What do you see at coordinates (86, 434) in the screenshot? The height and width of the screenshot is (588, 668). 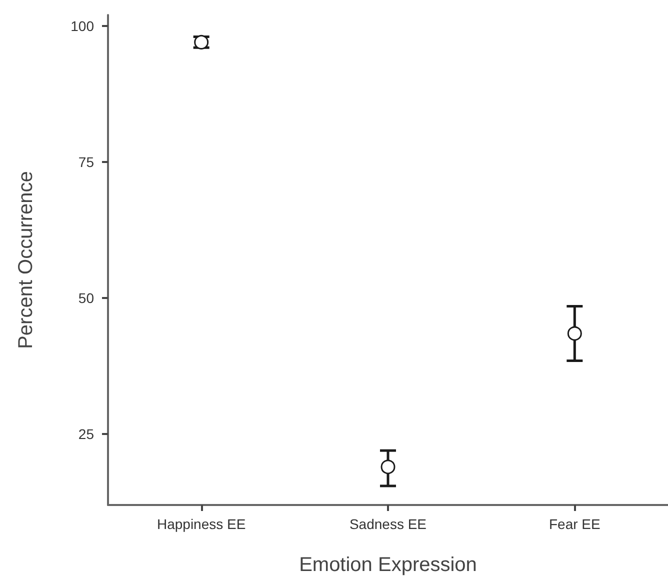 I see `y-tick-label: 25` at bounding box center [86, 434].